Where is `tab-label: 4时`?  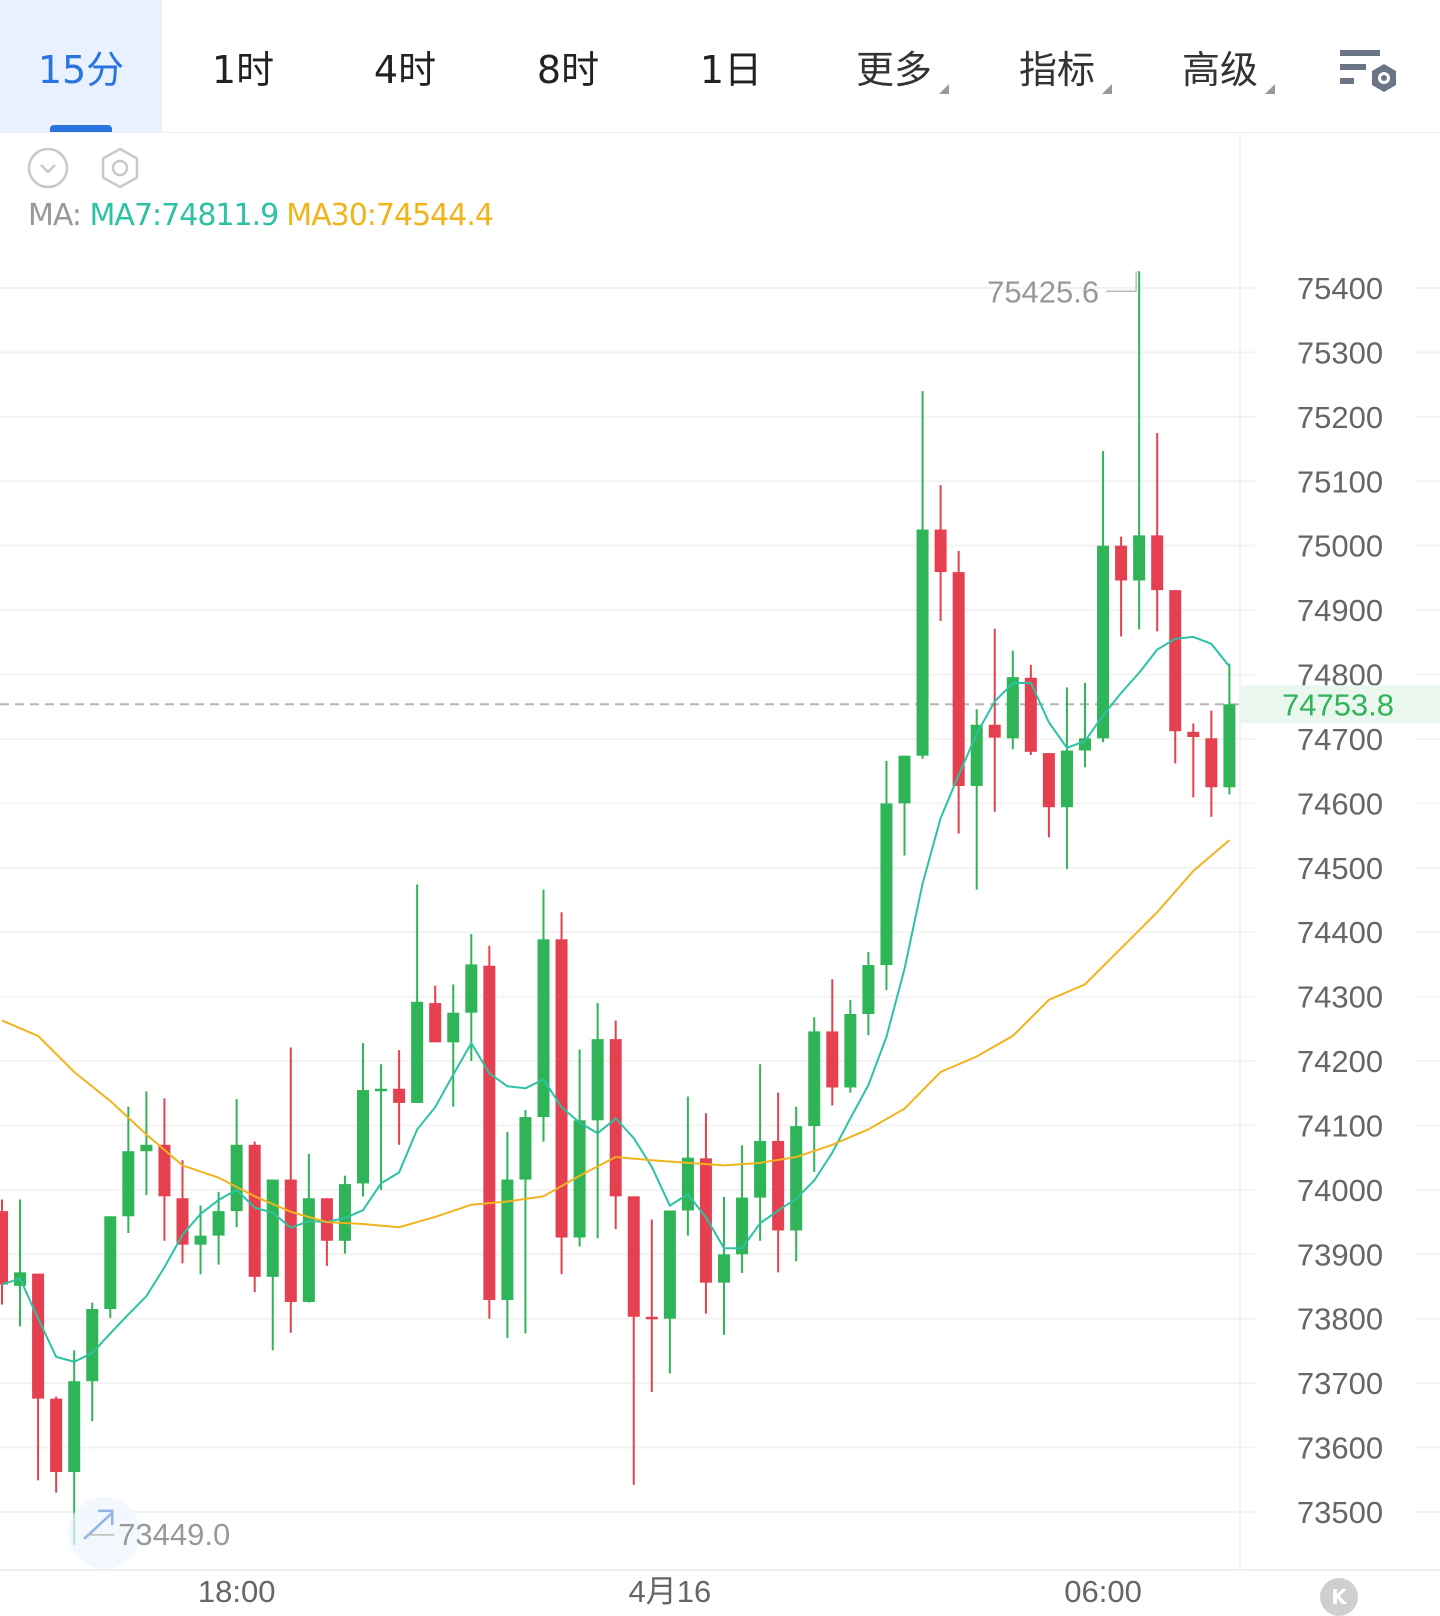 tab-label: 4时 is located at coordinates (405, 69).